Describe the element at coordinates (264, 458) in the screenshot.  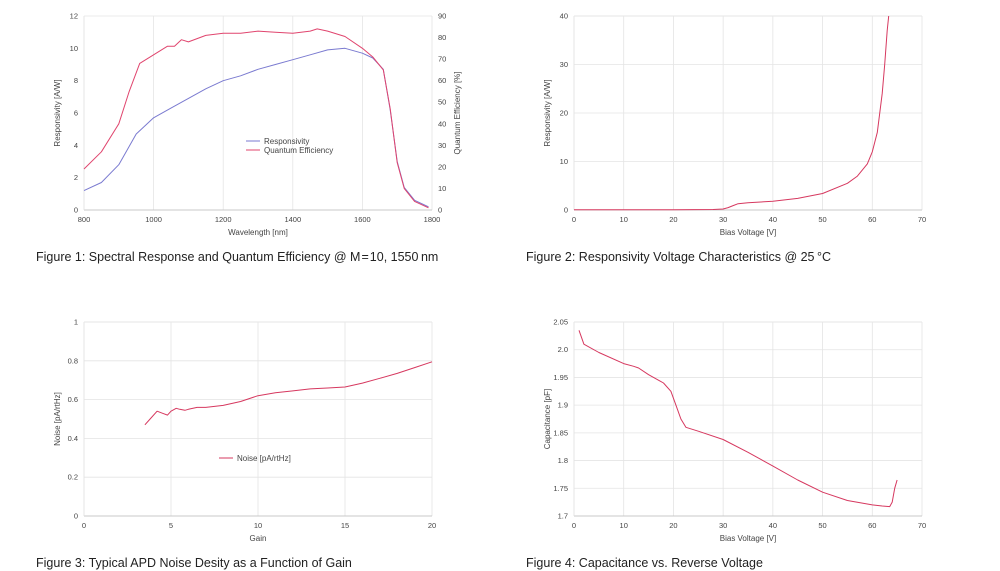
I see `legend-label: Noise [pA/rtHz]` at that location.